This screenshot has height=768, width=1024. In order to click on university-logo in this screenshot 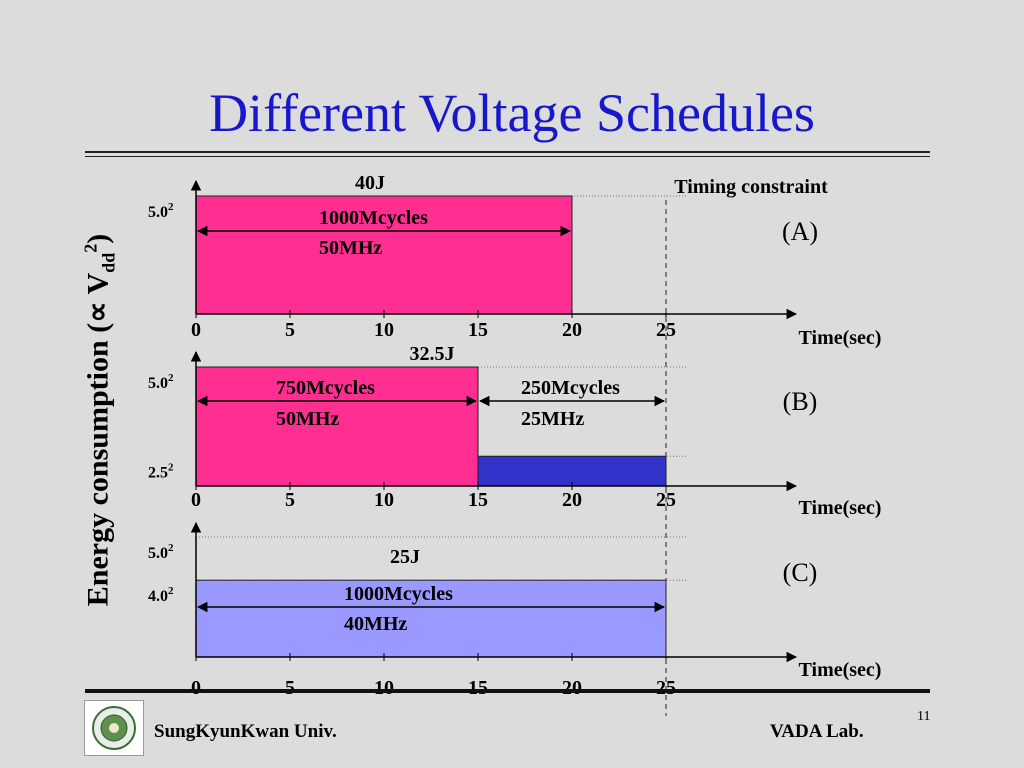, I will do `click(114, 728)`.